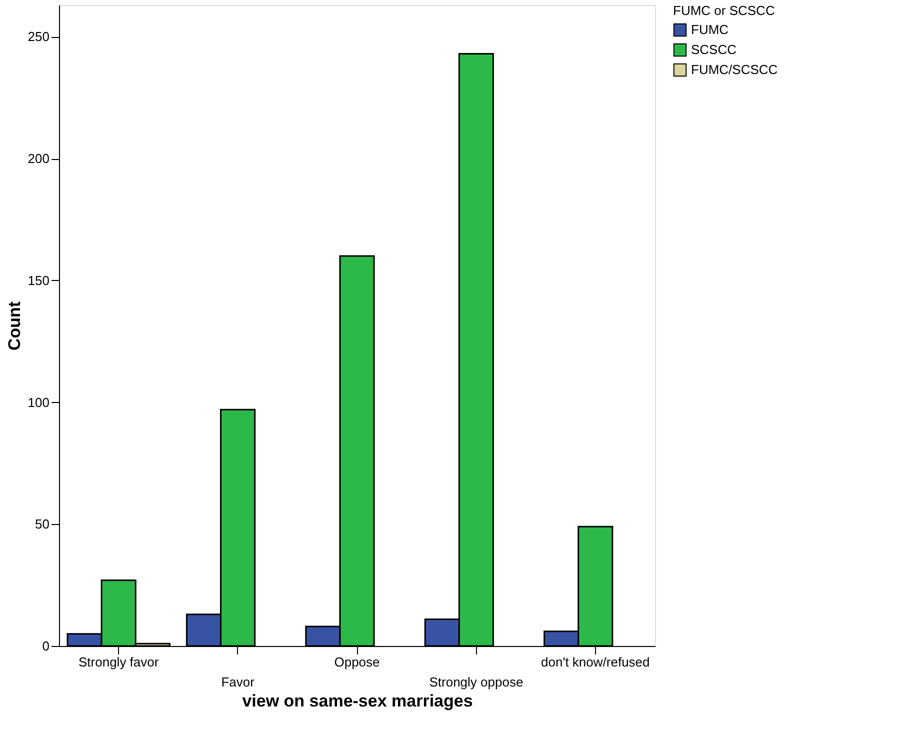  Describe the element at coordinates (595, 662) in the screenshot. I see `x-tick-label: don't know/refused` at that location.